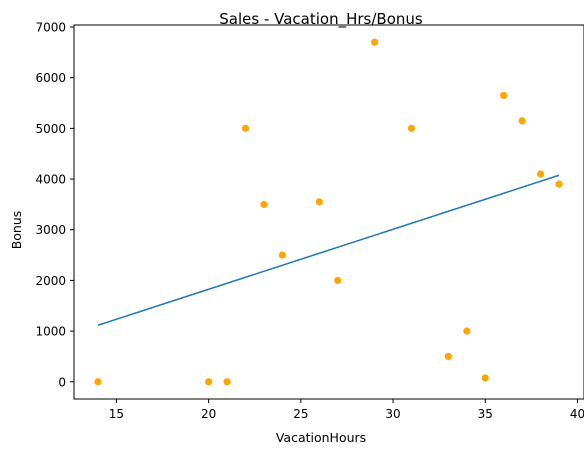  Describe the element at coordinates (321, 437) in the screenshot. I see `x-axis-label: VacationHours` at that location.